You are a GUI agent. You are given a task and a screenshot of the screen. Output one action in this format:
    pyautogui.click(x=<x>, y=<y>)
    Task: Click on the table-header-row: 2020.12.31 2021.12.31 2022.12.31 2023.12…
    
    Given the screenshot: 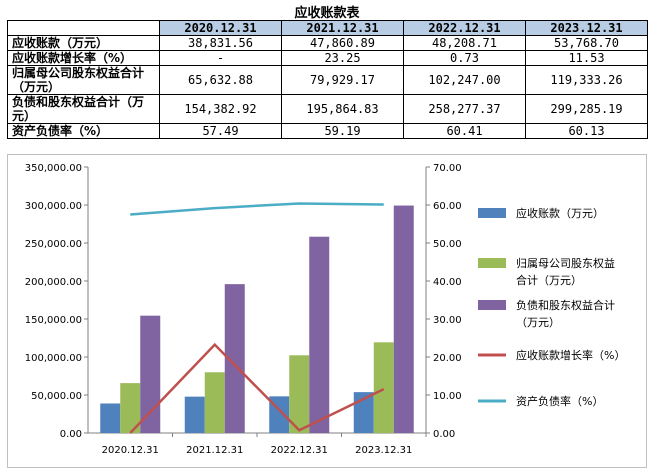 What is the action you would take?
    pyautogui.click(x=327, y=28)
    